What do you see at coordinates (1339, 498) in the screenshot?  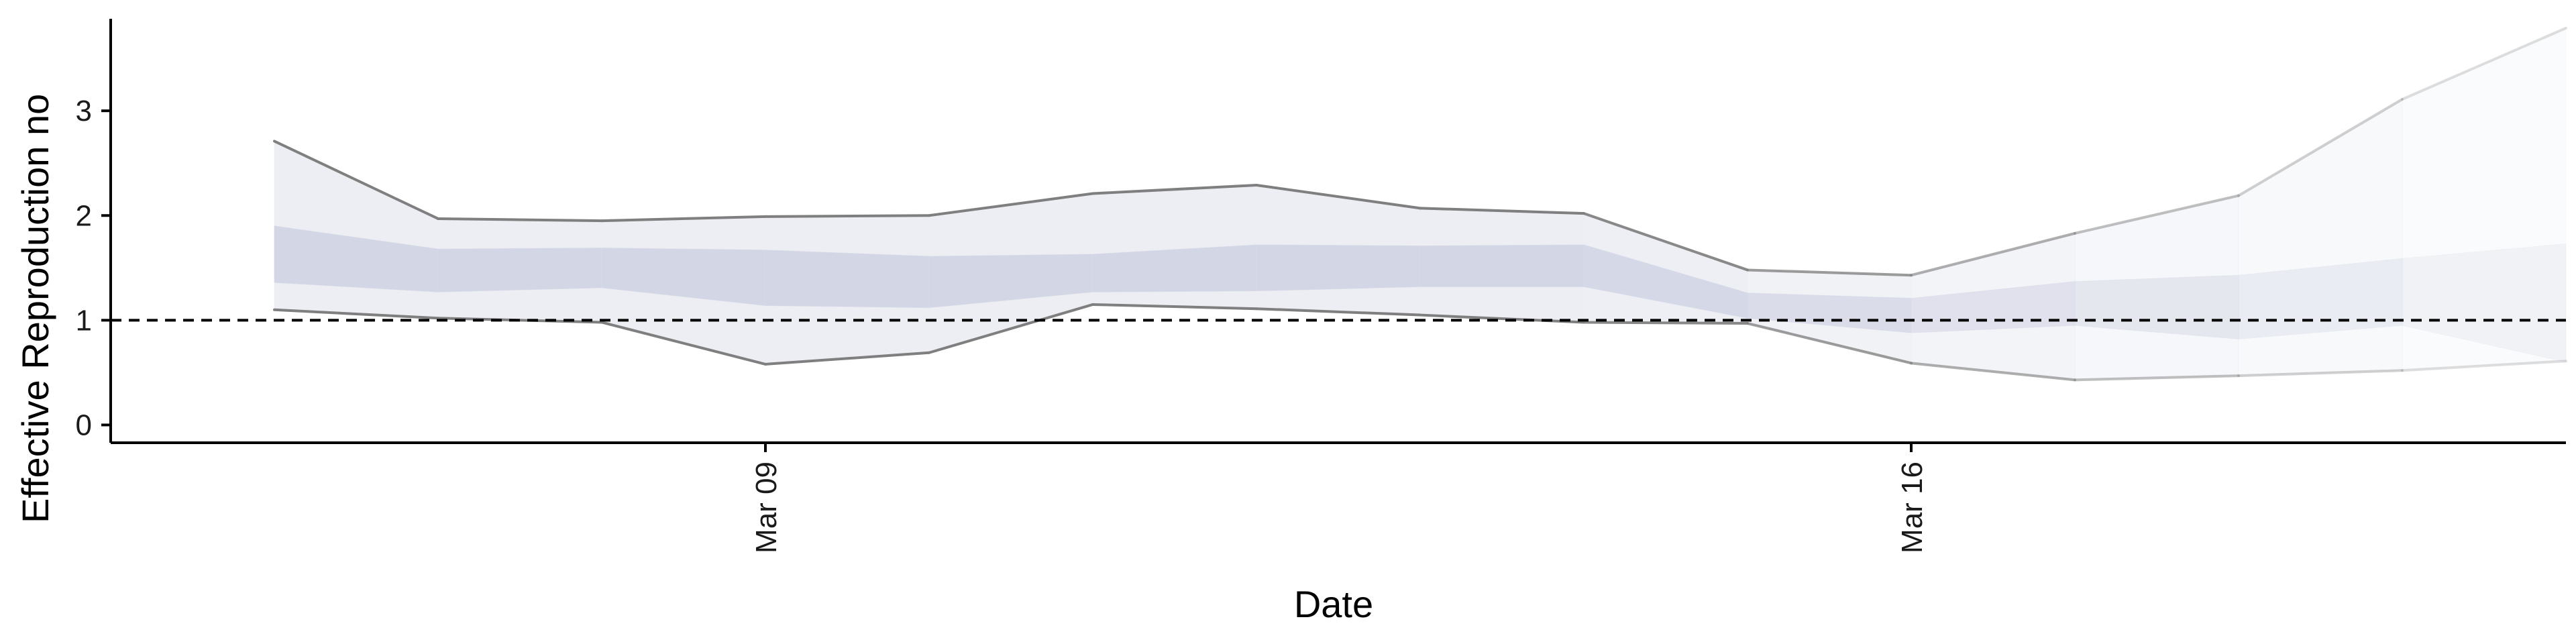 I see `x-axis-ticks: Mar 09 Mar 16` at bounding box center [1339, 498].